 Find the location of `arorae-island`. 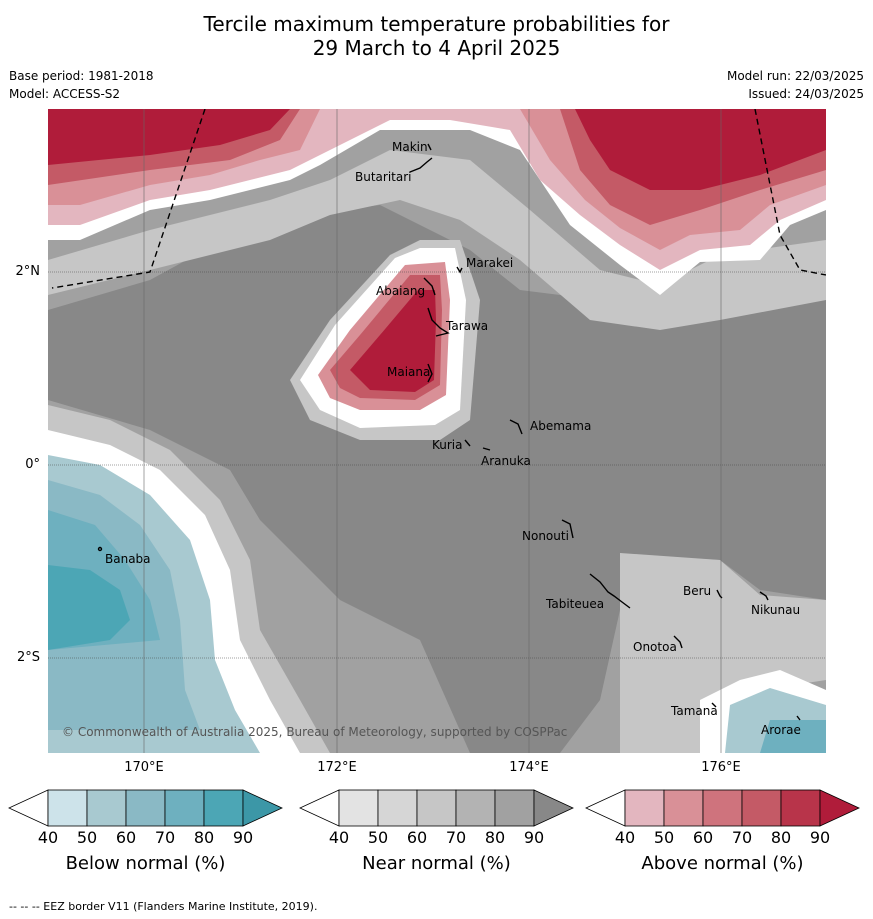

arorae-island is located at coordinates (798, 718).